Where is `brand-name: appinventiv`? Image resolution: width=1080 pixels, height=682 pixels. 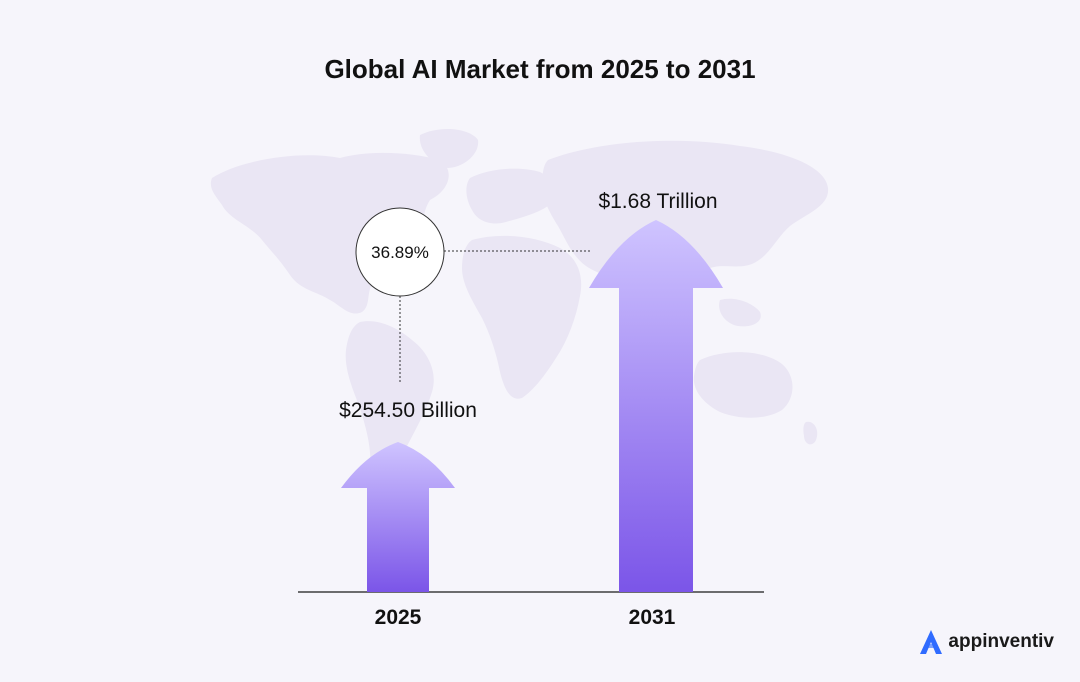
brand-name: appinventiv is located at coordinates (1001, 641).